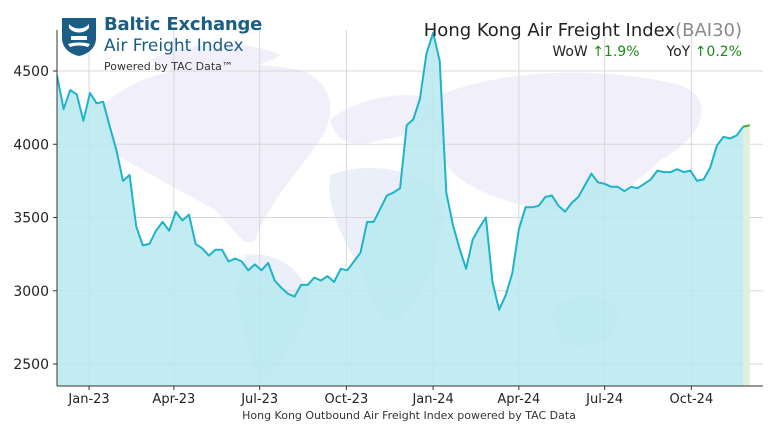 This screenshot has width=768, height=432. Describe the element at coordinates (549, 30) in the screenshot. I see `chart-title-text: Hong Kong Air Freight Index` at that location.